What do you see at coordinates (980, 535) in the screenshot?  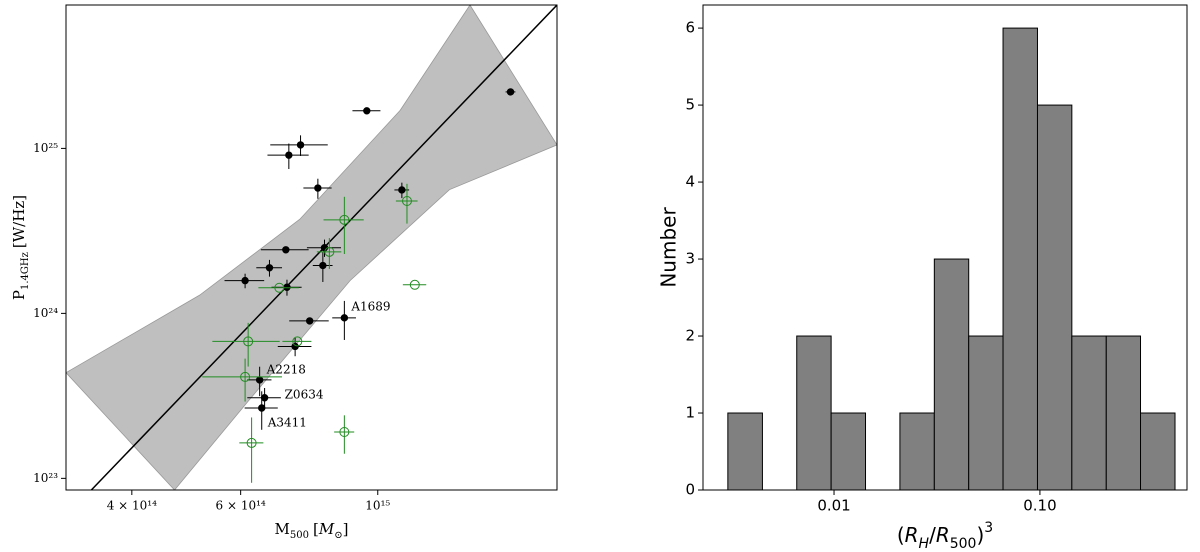 I see `x-label-part: )` at bounding box center [980, 535].